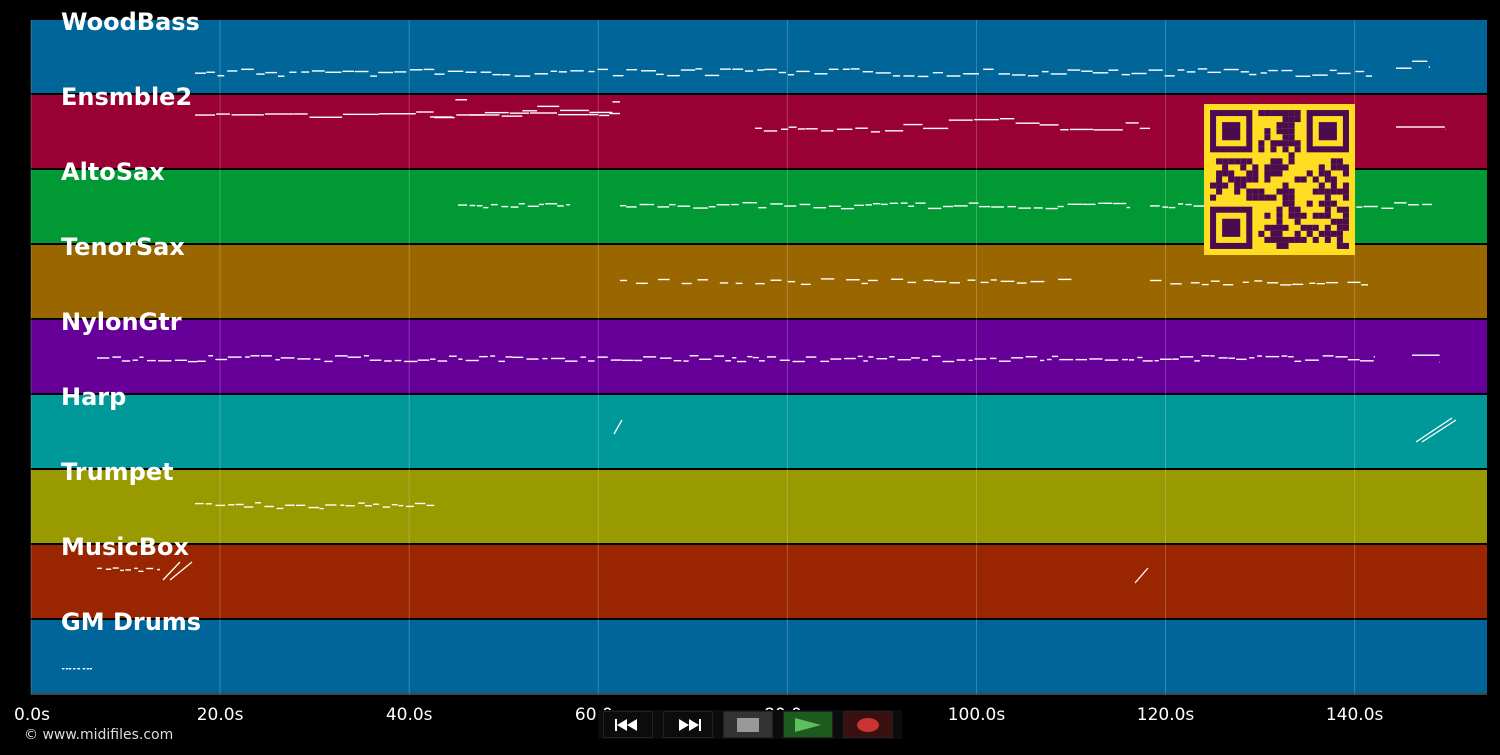 This screenshot has height=755, width=1500. What do you see at coordinates (127, 97) in the screenshot?
I see `track-label: Ensmble2` at bounding box center [127, 97].